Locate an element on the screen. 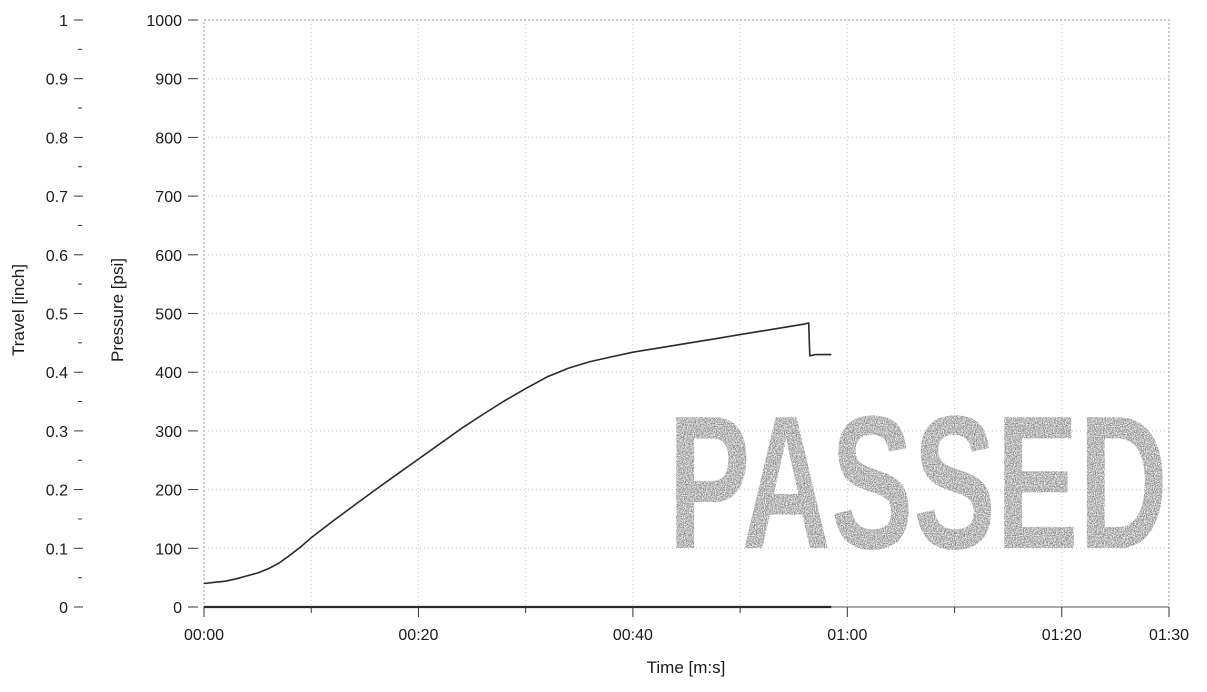 The image size is (1207, 692). time-tick-label: 01:00 is located at coordinates (847, 635).